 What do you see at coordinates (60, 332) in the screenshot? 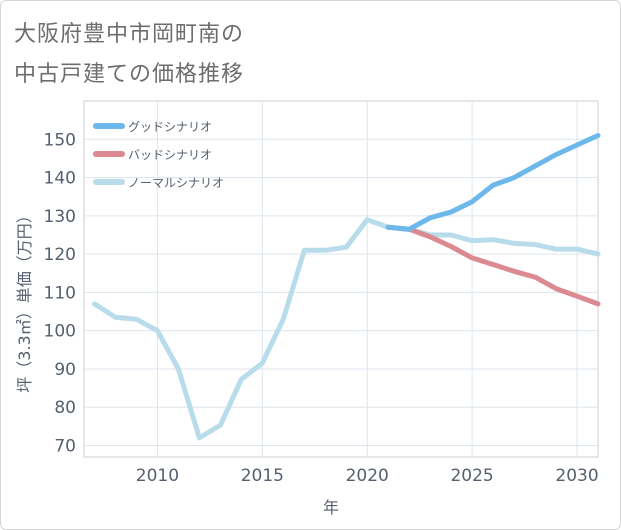
I see `y-tick-label: 100` at bounding box center [60, 332].